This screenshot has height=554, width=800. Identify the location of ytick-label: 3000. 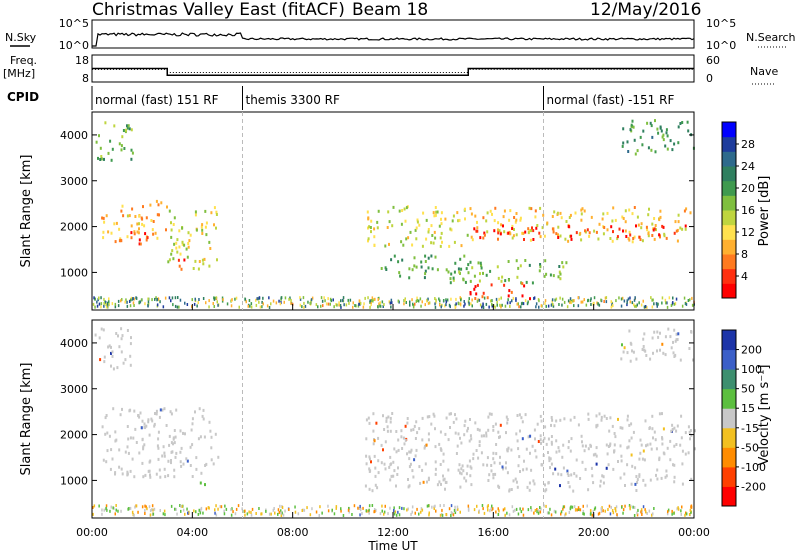
(74, 181).